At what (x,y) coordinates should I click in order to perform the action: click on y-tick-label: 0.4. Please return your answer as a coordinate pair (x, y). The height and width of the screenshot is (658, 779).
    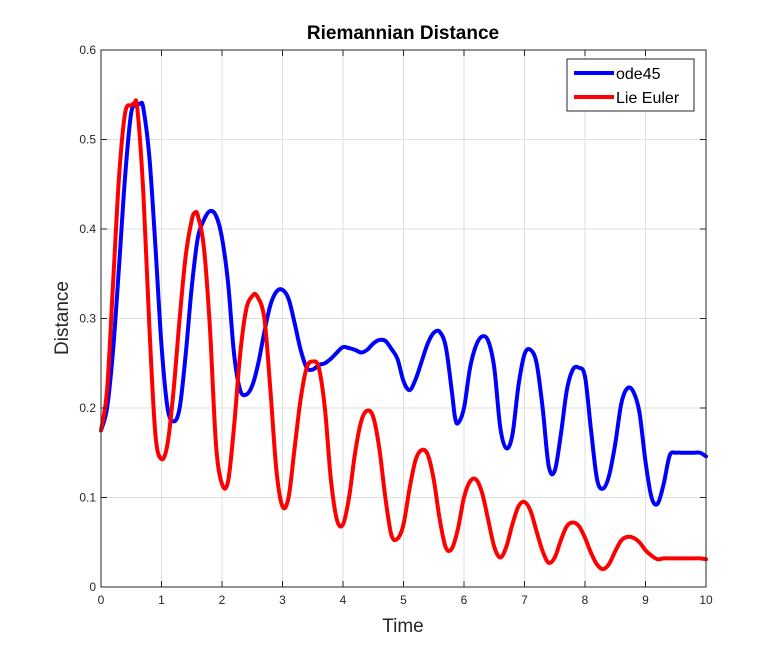
    Looking at the image, I should click on (87, 229).